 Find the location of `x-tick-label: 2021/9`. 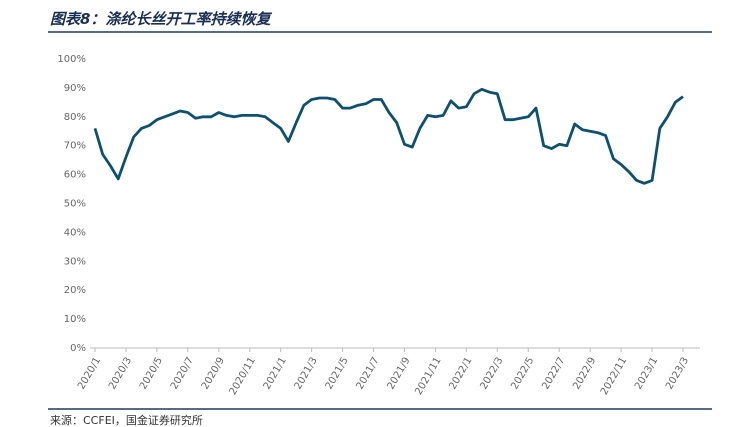

x-tick-label: 2021/9 is located at coordinates (399, 374).